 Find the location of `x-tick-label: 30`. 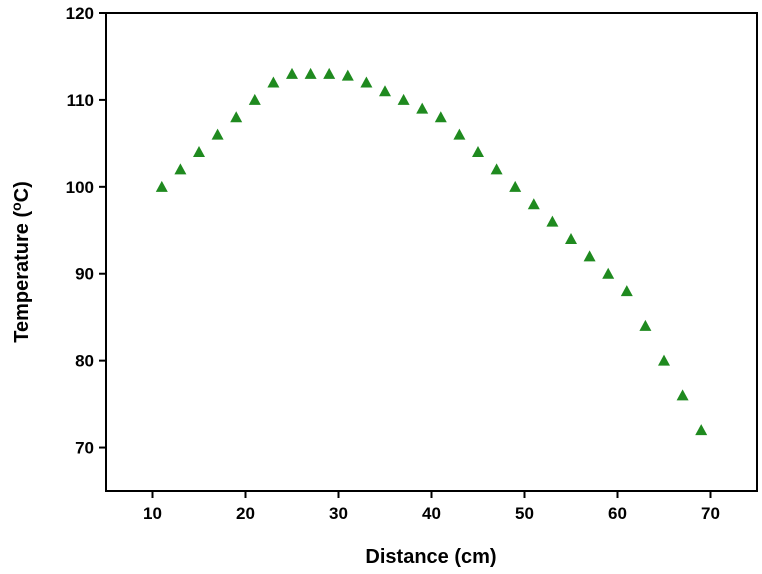

x-tick-label: 30 is located at coordinates (338, 513).